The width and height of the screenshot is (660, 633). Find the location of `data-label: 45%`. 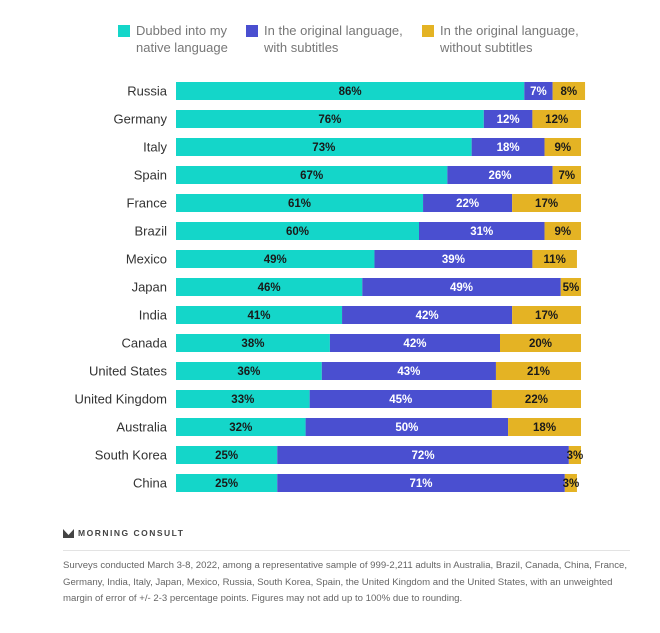

data-label: 45% is located at coordinates (400, 400).